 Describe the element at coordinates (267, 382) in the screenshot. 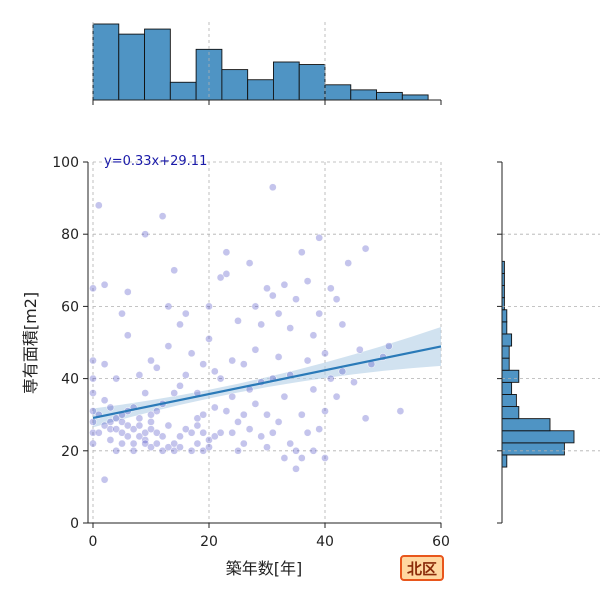

I see `regression-line` at that location.